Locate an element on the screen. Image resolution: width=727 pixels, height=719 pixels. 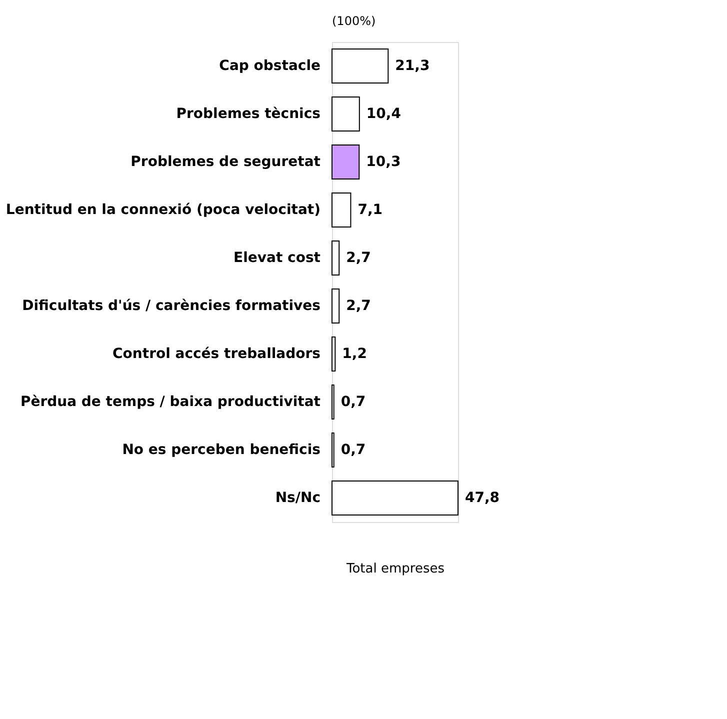
data-label: 7,1 is located at coordinates (370, 210).